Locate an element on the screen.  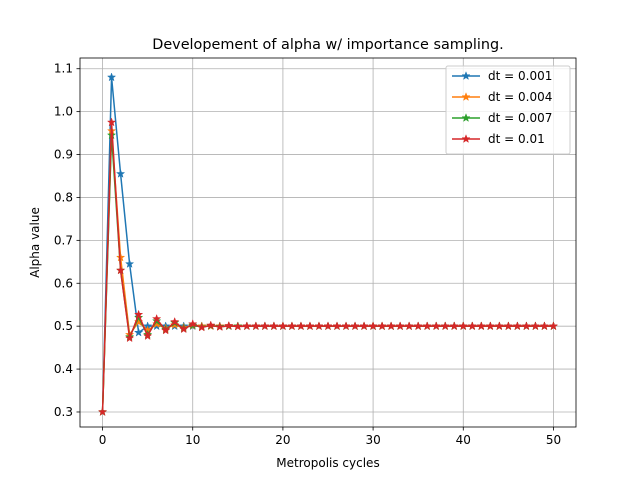
legend-label: dt = 0.01 is located at coordinates (516, 139).